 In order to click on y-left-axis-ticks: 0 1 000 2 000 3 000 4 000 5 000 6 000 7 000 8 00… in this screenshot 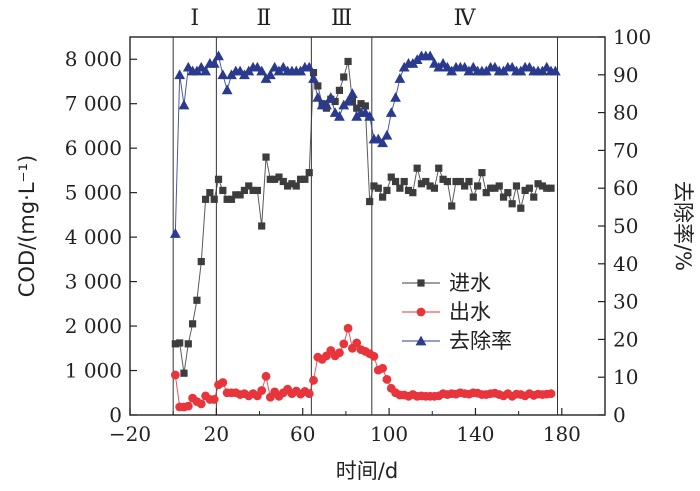, I will do `click(101, 237)`.